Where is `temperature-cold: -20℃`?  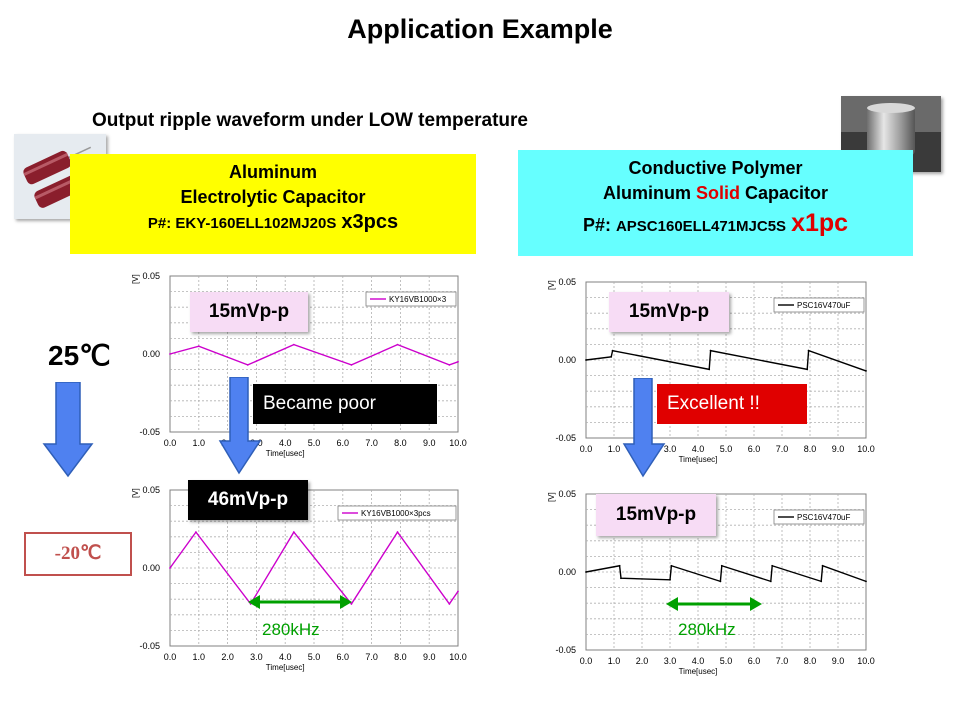 temperature-cold: -20℃ is located at coordinates (78, 554).